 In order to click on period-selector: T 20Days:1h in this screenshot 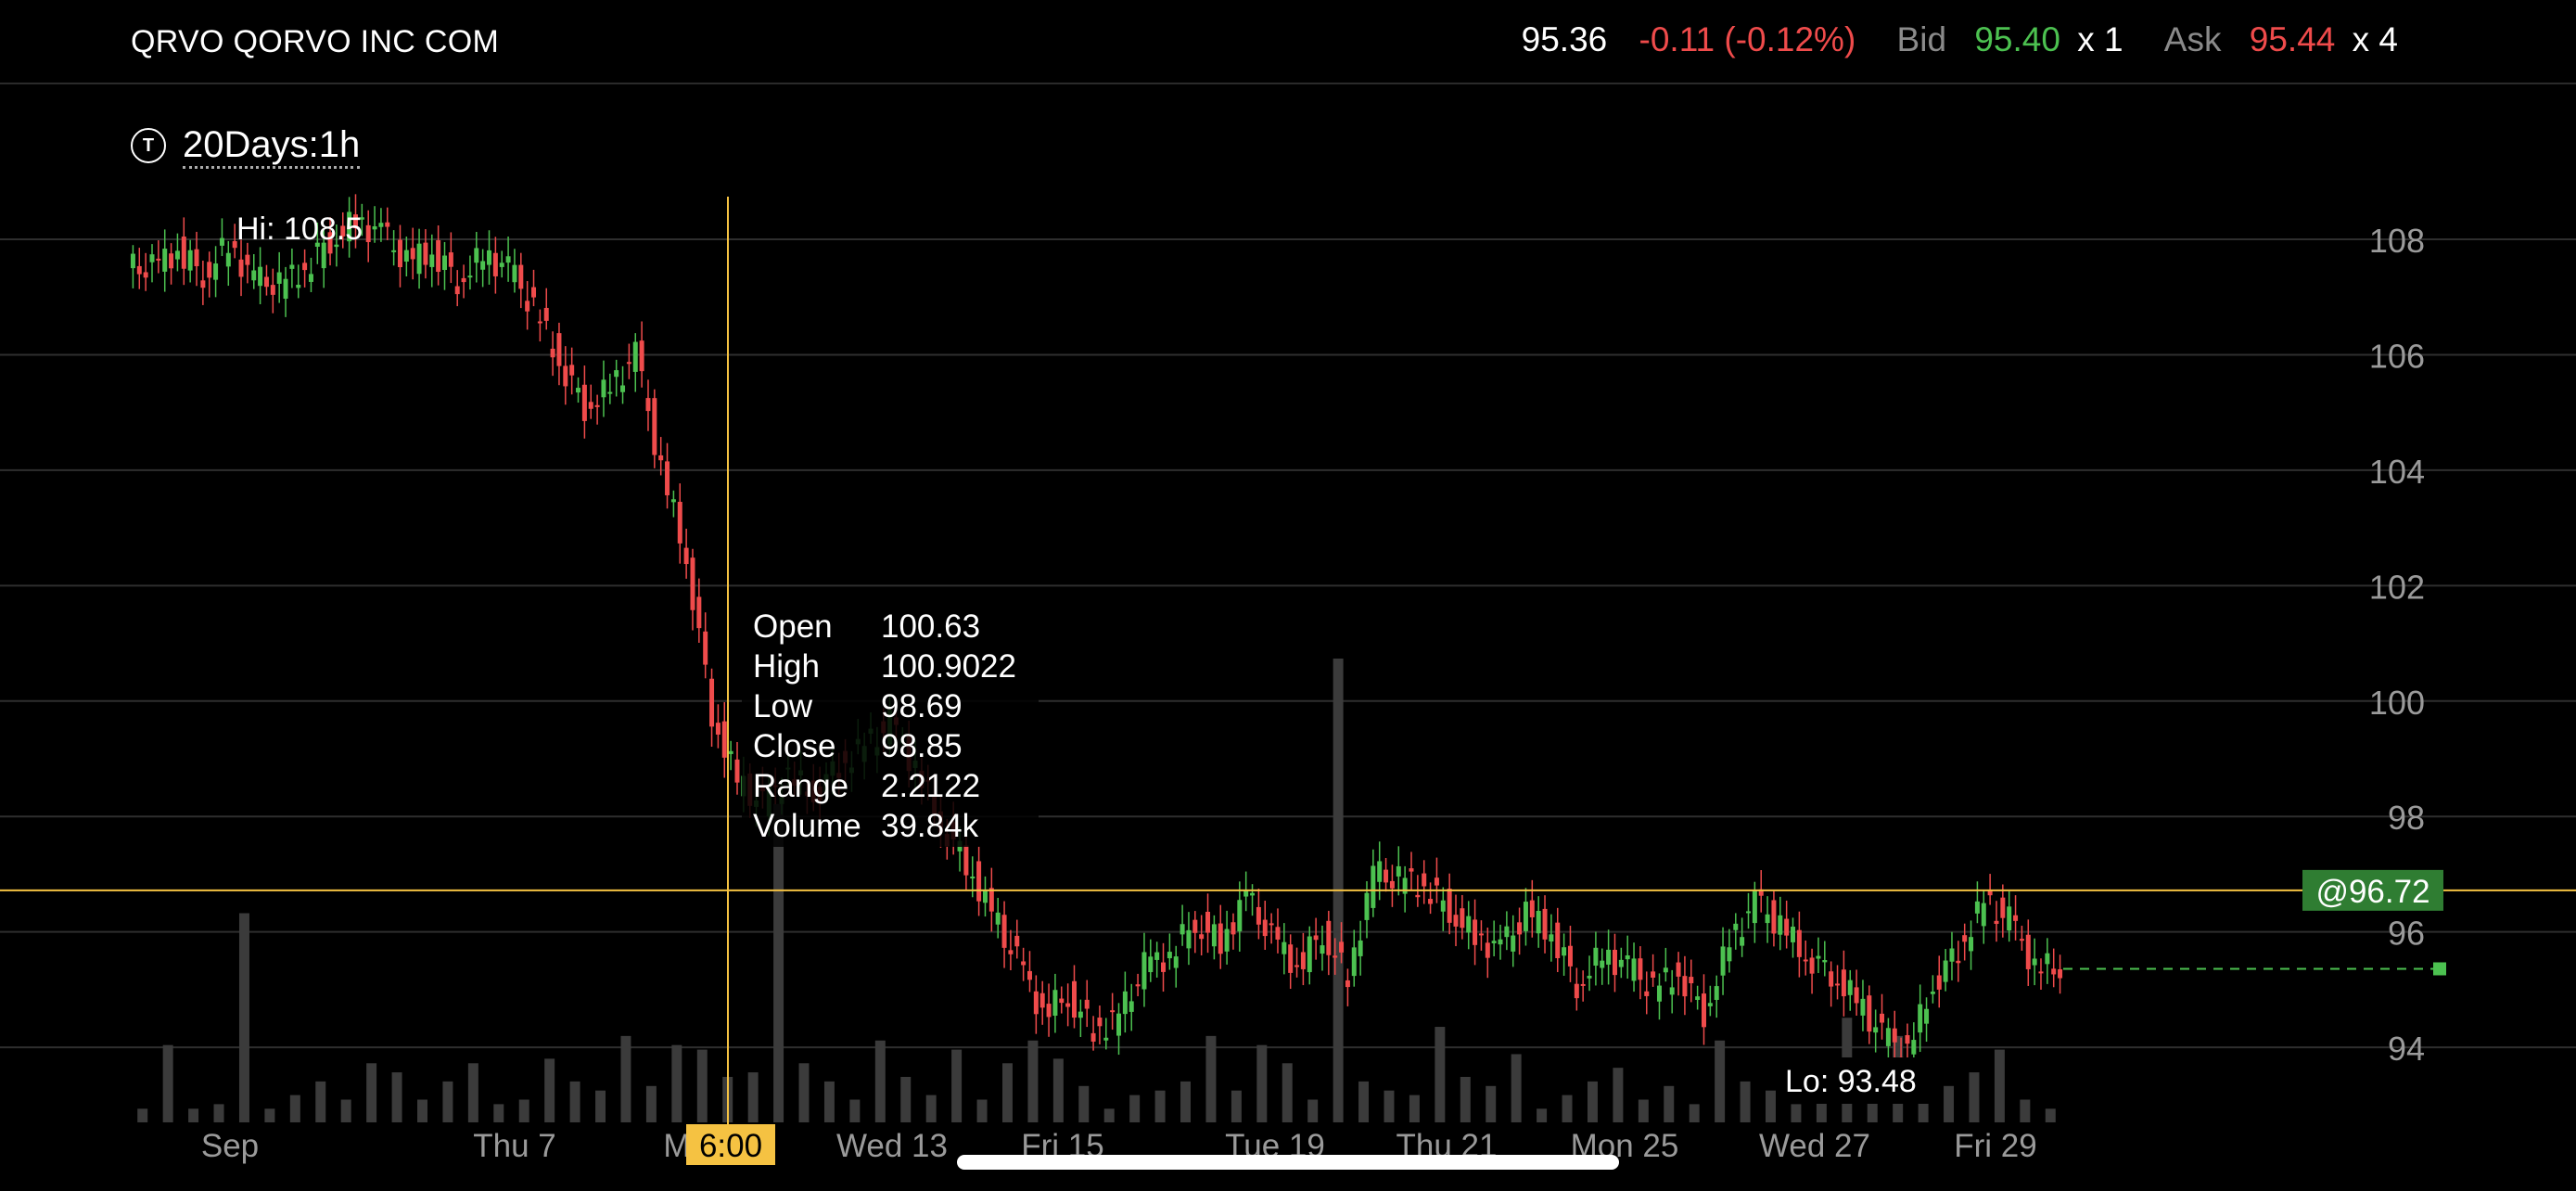, I will do `click(246, 145)`.